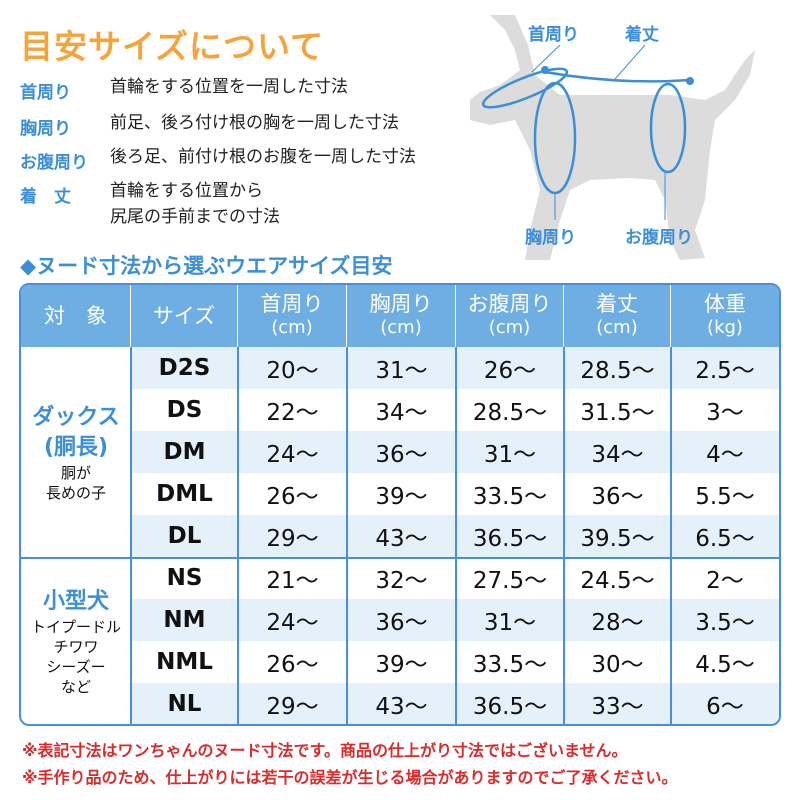 This screenshot has height=800, width=800. Describe the element at coordinates (725, 539) in the screenshot. I see `value-cell: 6.5～` at that location.